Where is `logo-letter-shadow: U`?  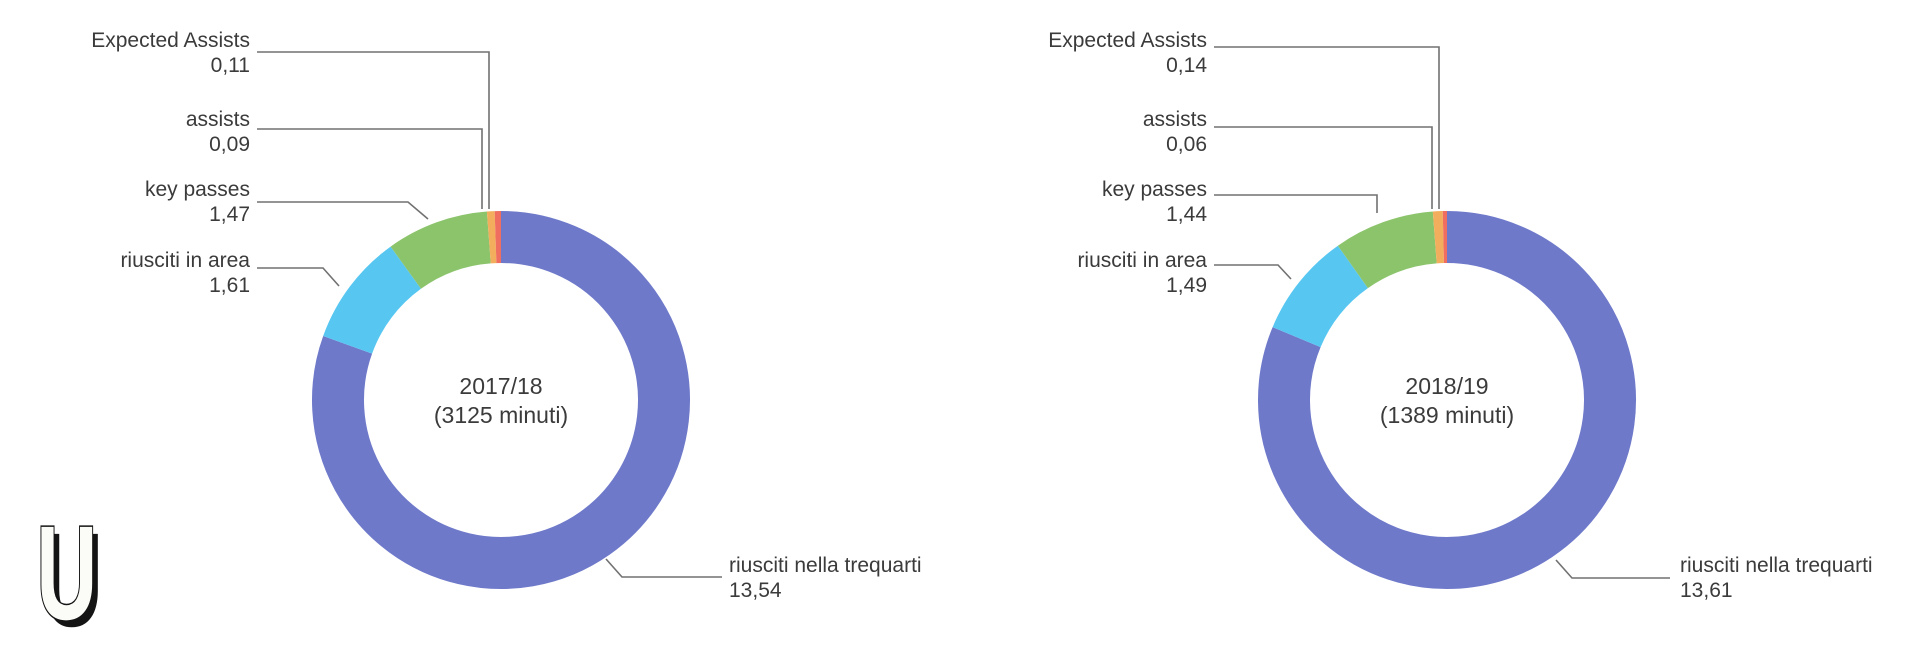 logo-letter-shadow: U is located at coordinates (72, 580).